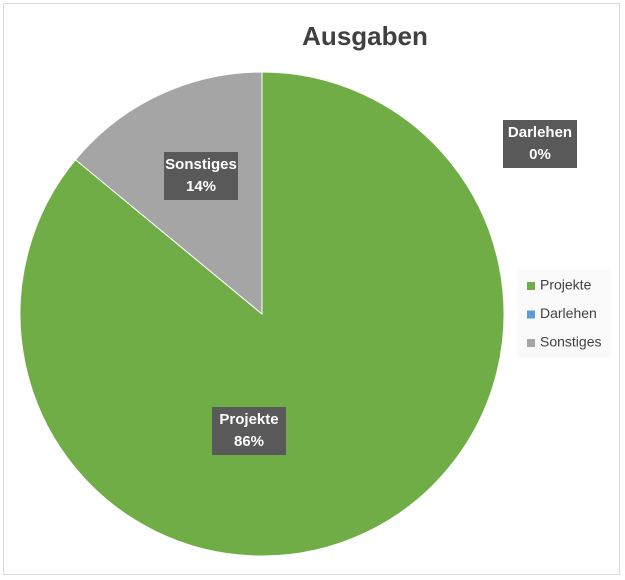 Image resolution: width=625 pixels, height=580 pixels. Describe the element at coordinates (540, 154) in the screenshot. I see `data-label-value: 0%` at that location.